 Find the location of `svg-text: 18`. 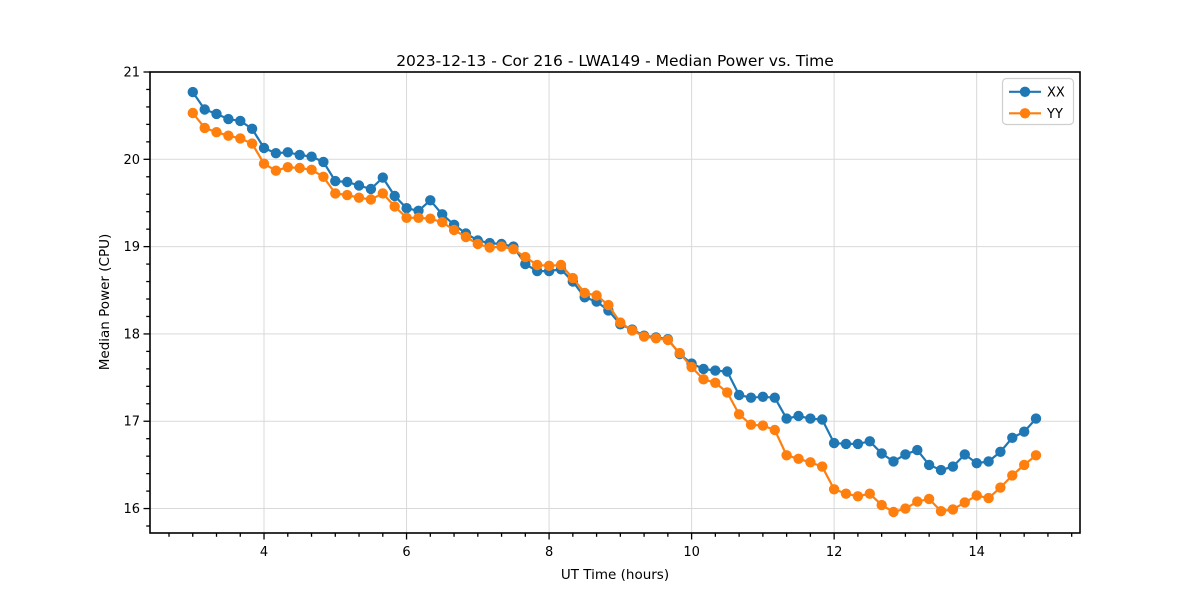

svg-text: 18 is located at coordinates (131, 334).